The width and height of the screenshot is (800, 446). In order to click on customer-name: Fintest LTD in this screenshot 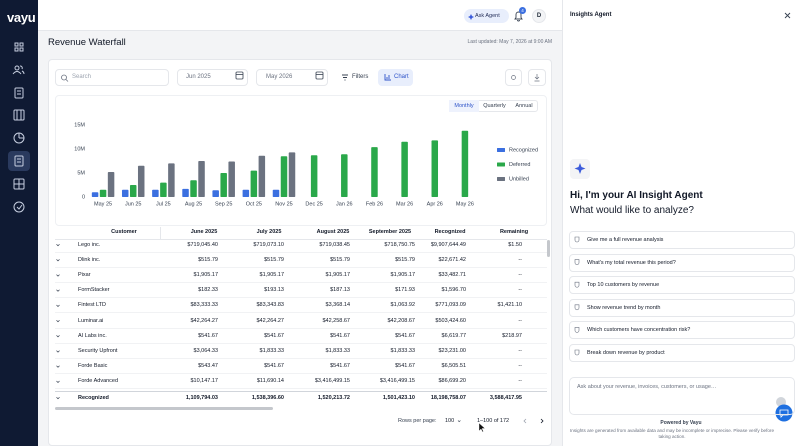, I will do `click(92, 305)`.